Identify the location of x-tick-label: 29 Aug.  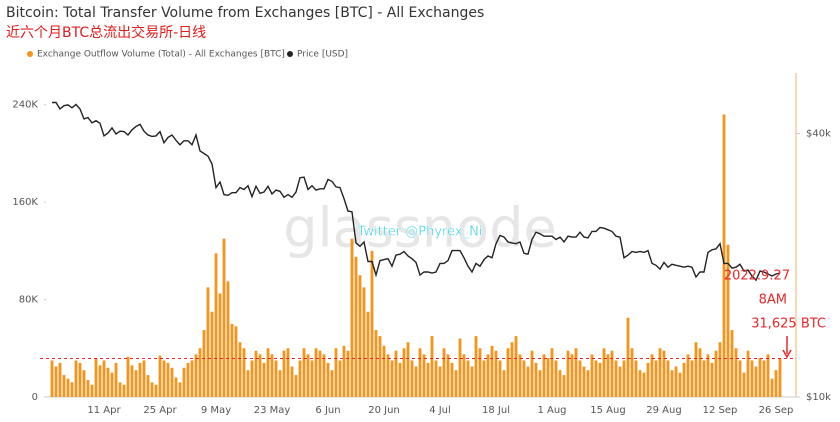
(663, 410).